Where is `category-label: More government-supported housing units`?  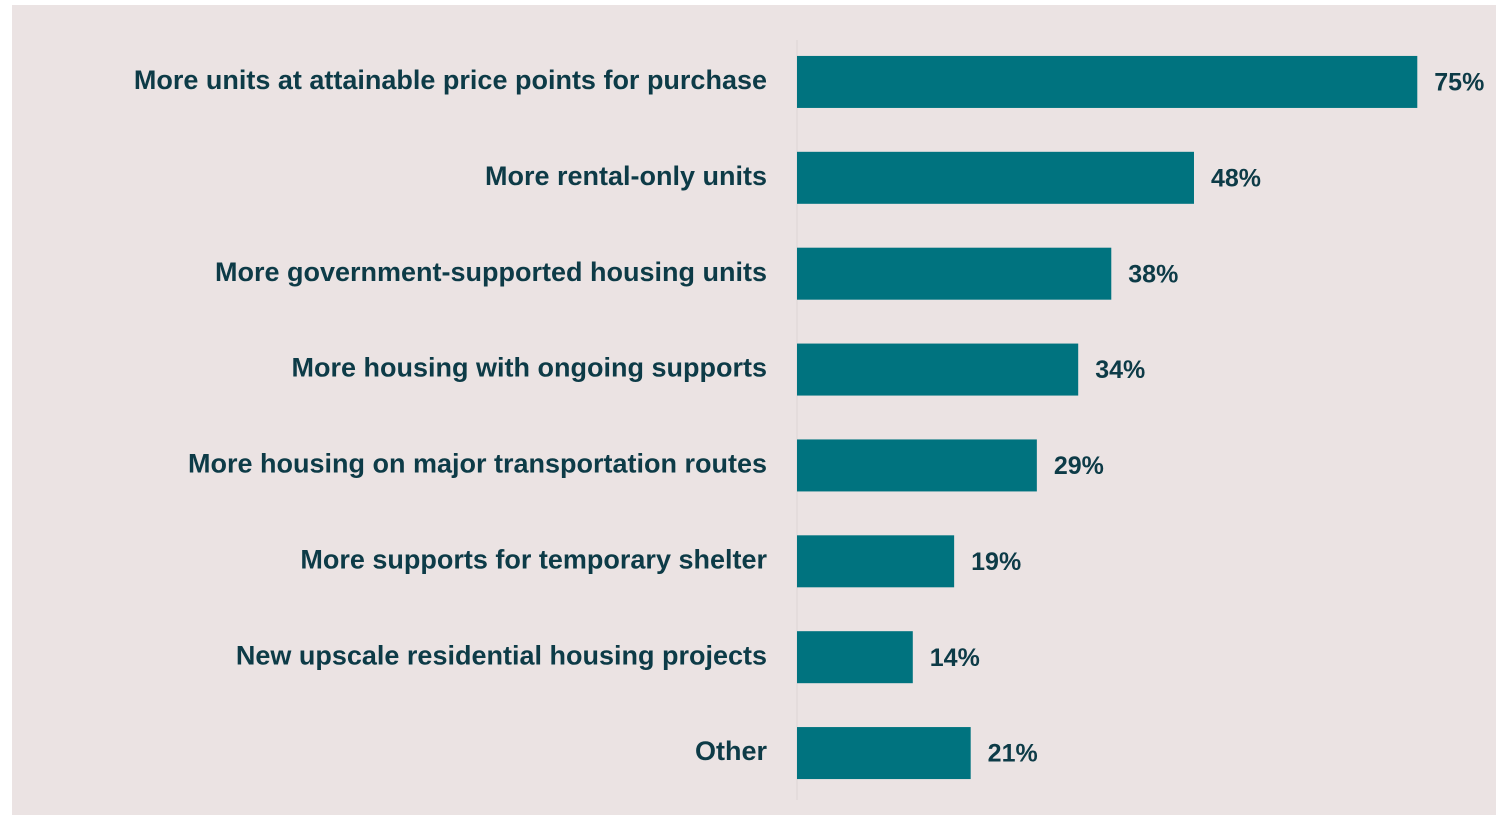
category-label: More government-supported housing units is located at coordinates (491, 272).